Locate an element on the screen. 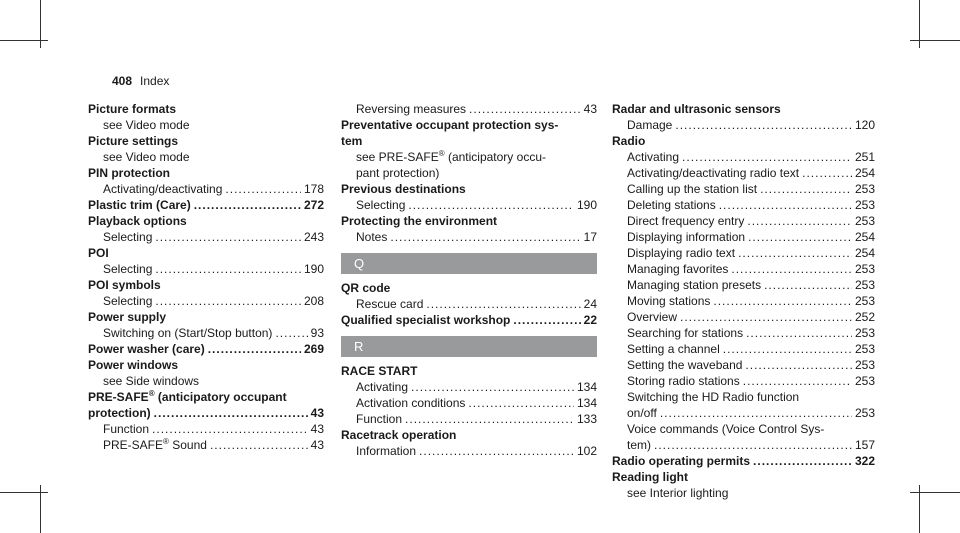 This screenshot has height=533, width=960. index-entry: Direct frequency entry 253 is located at coordinates (743, 221).